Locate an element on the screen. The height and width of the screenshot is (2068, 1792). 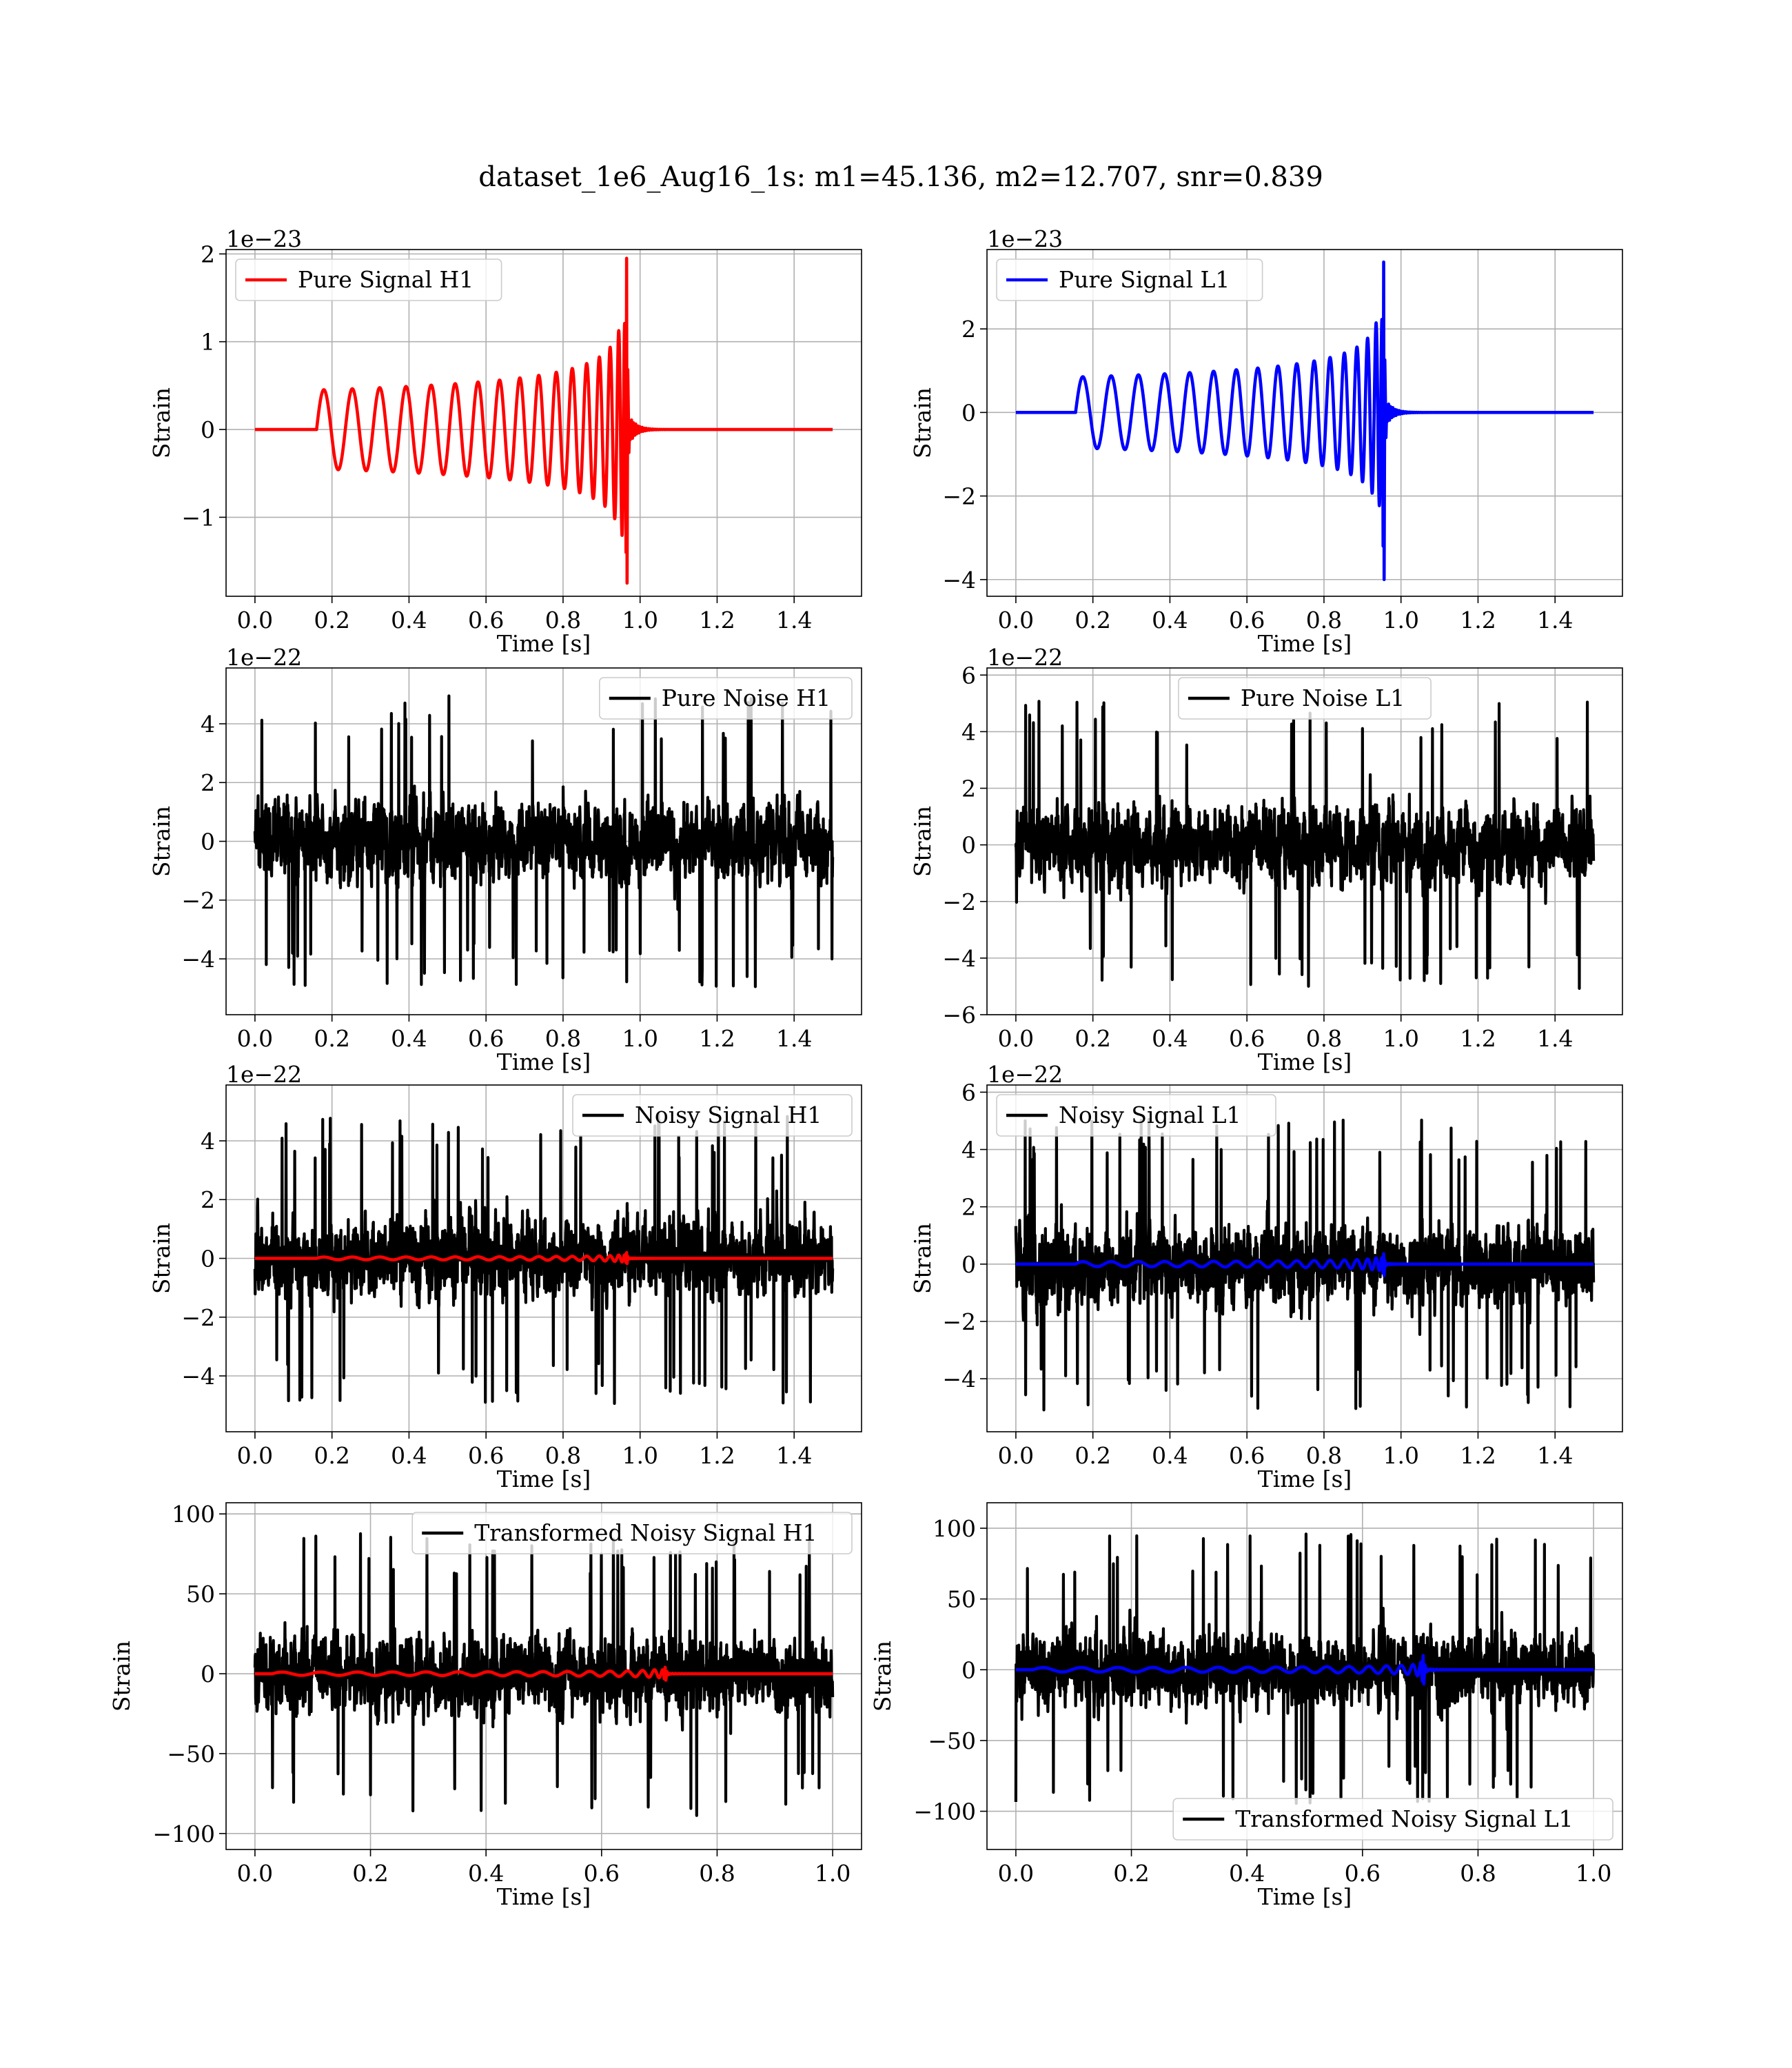
legend-box is located at coordinates (725, 698).